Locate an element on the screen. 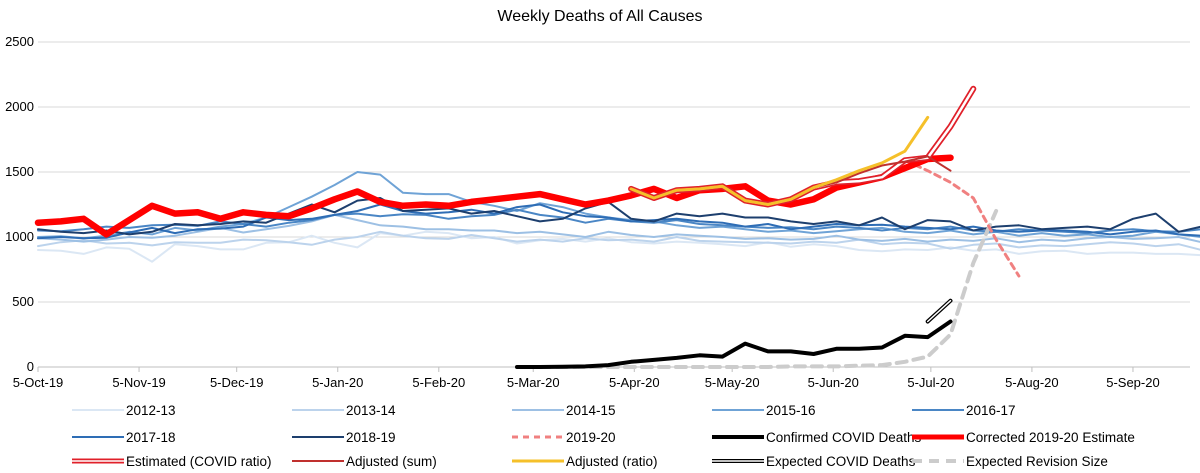  legend-expected-covid-deaths-label: Expected COVID Deaths is located at coordinates (841, 461).